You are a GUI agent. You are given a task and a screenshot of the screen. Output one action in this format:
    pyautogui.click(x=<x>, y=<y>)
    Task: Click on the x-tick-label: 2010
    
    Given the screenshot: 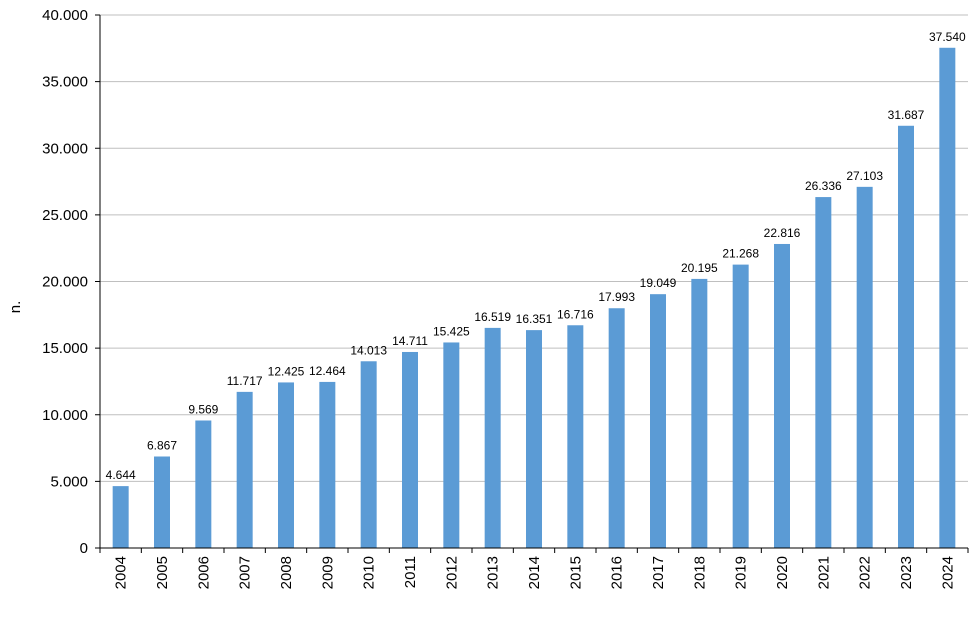 What is the action you would take?
    pyautogui.click(x=369, y=572)
    